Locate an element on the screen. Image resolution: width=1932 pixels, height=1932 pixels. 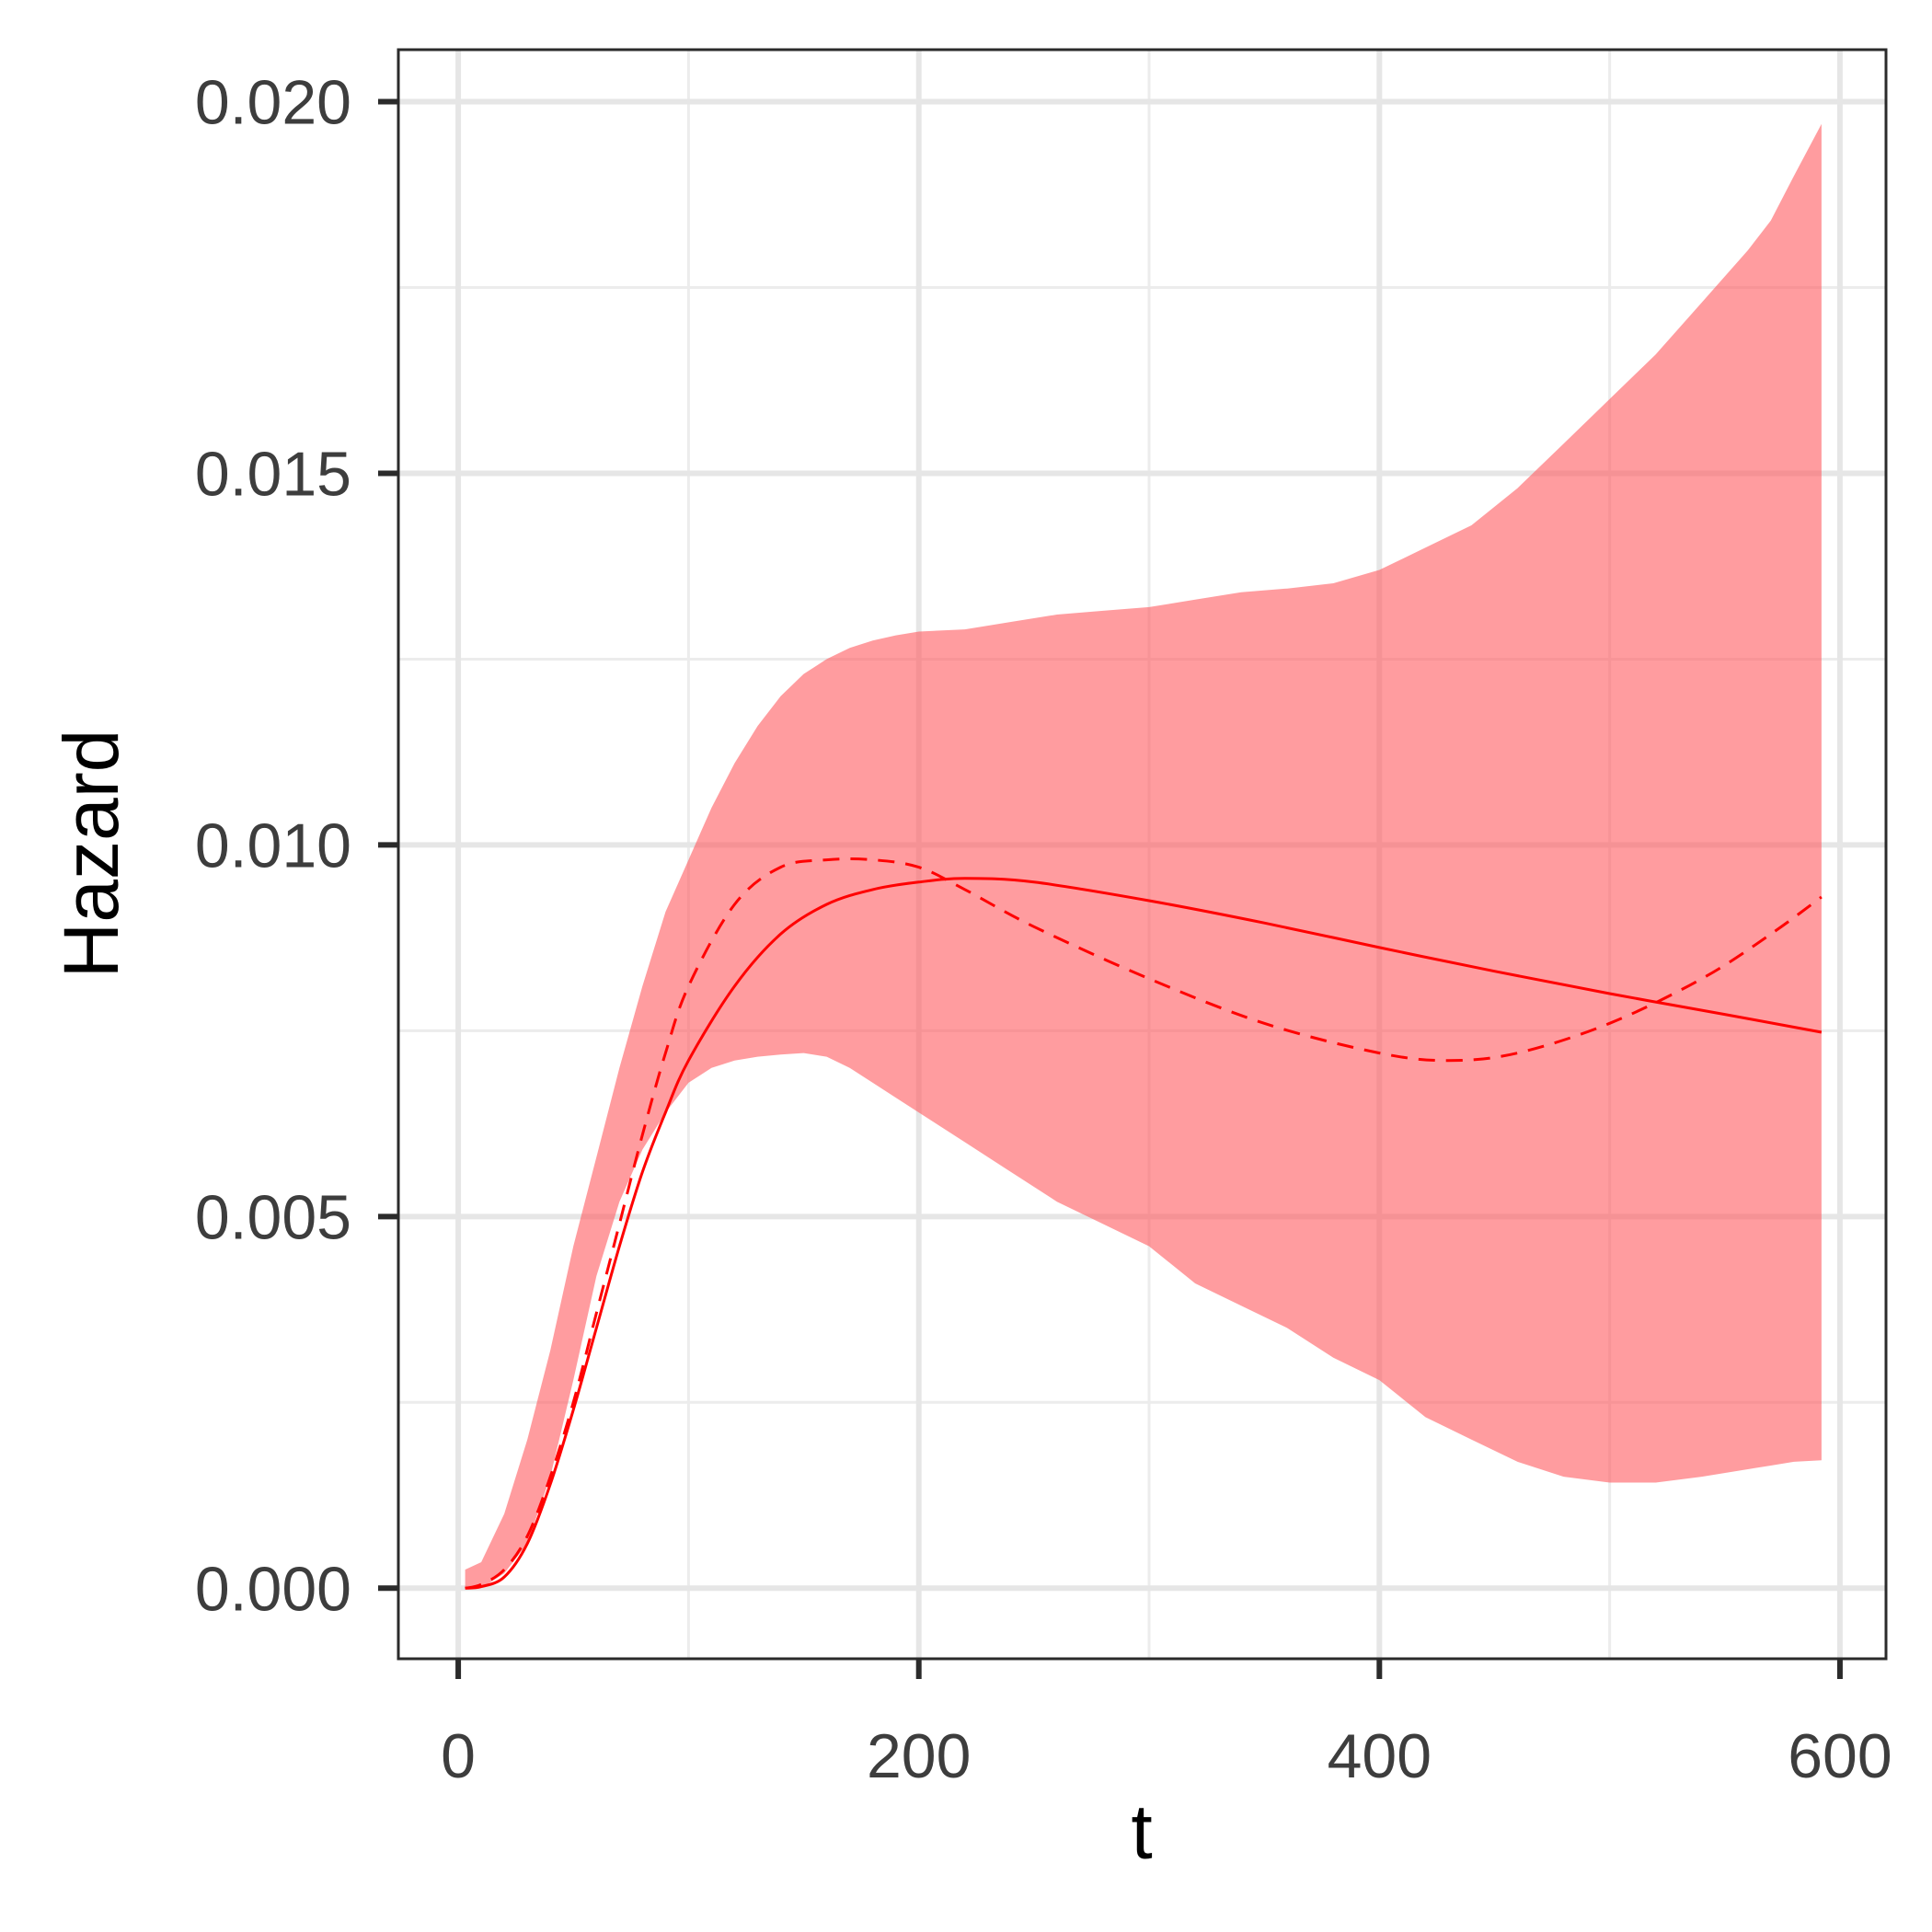
x-axis-title: t is located at coordinates (1141, 1831).